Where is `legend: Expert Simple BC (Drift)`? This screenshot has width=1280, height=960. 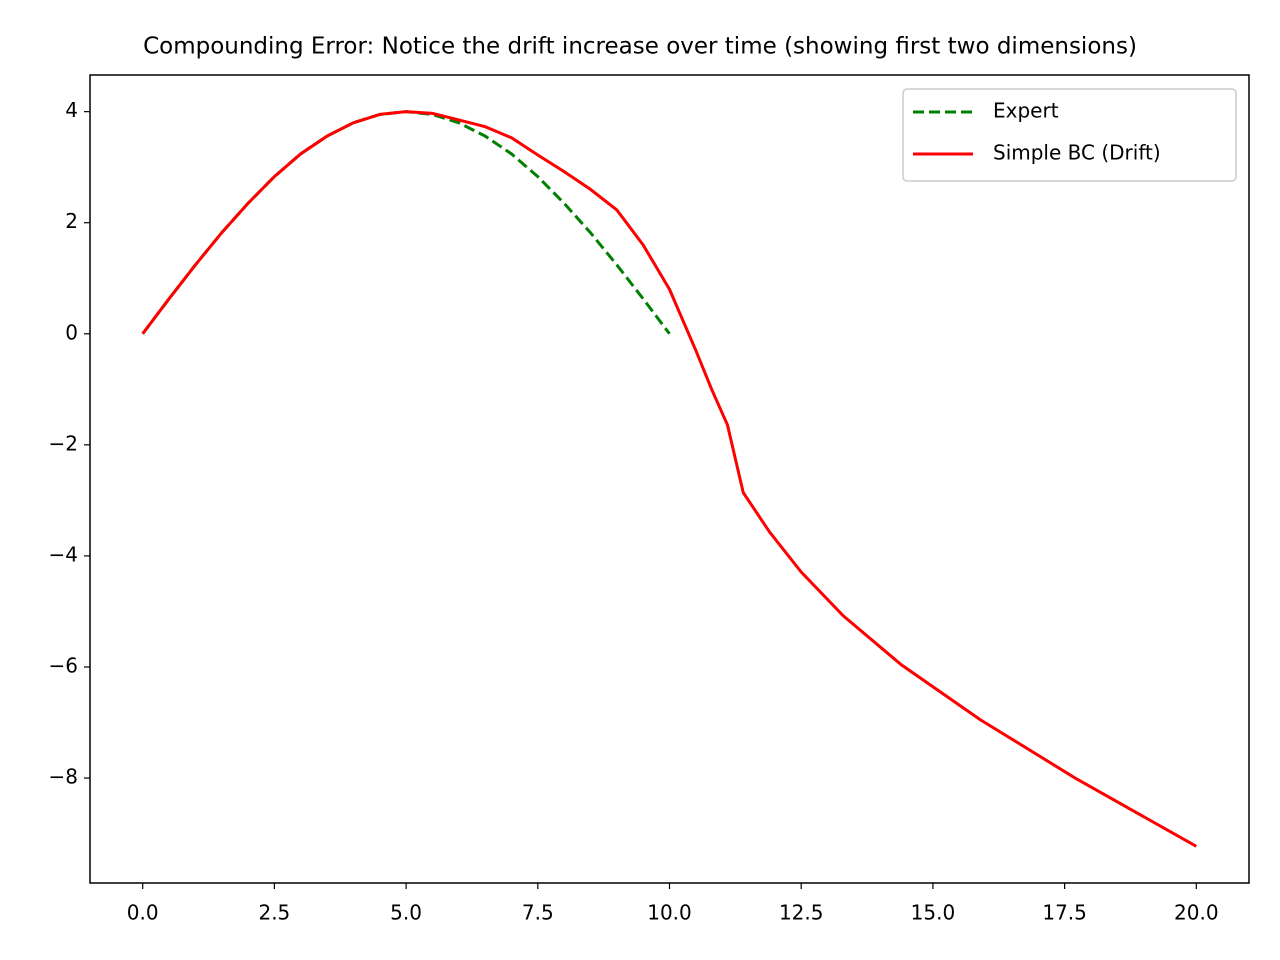 legend: Expert Simple BC (Drift) is located at coordinates (1069, 135).